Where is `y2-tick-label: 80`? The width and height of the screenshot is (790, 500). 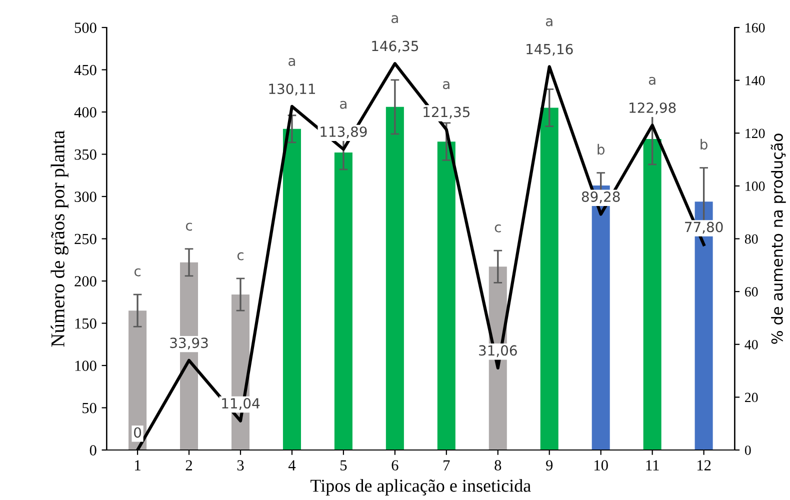
y2-tick-label: 80 is located at coordinates (751, 239).